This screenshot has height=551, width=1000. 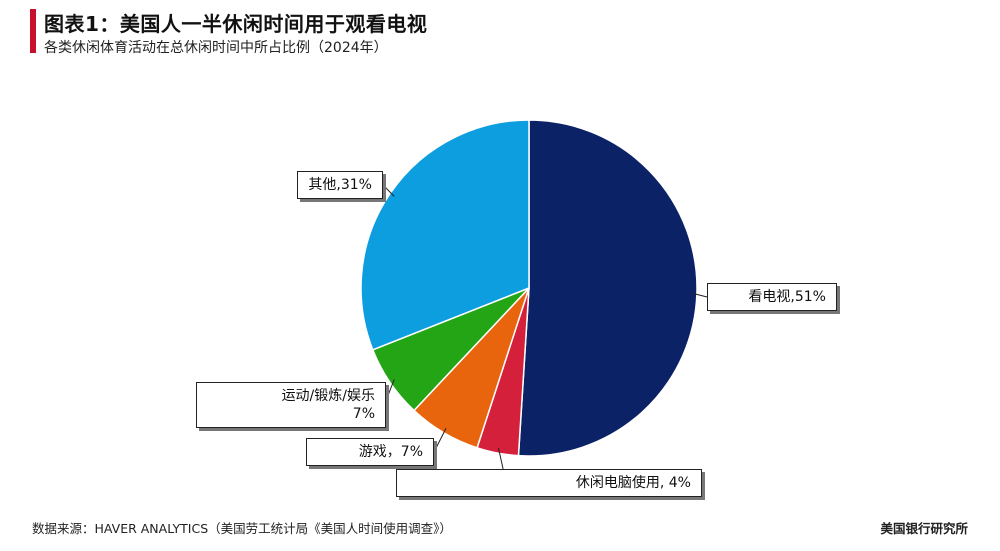 I want to click on callout-other: 其他,31%, so click(x=340, y=185).